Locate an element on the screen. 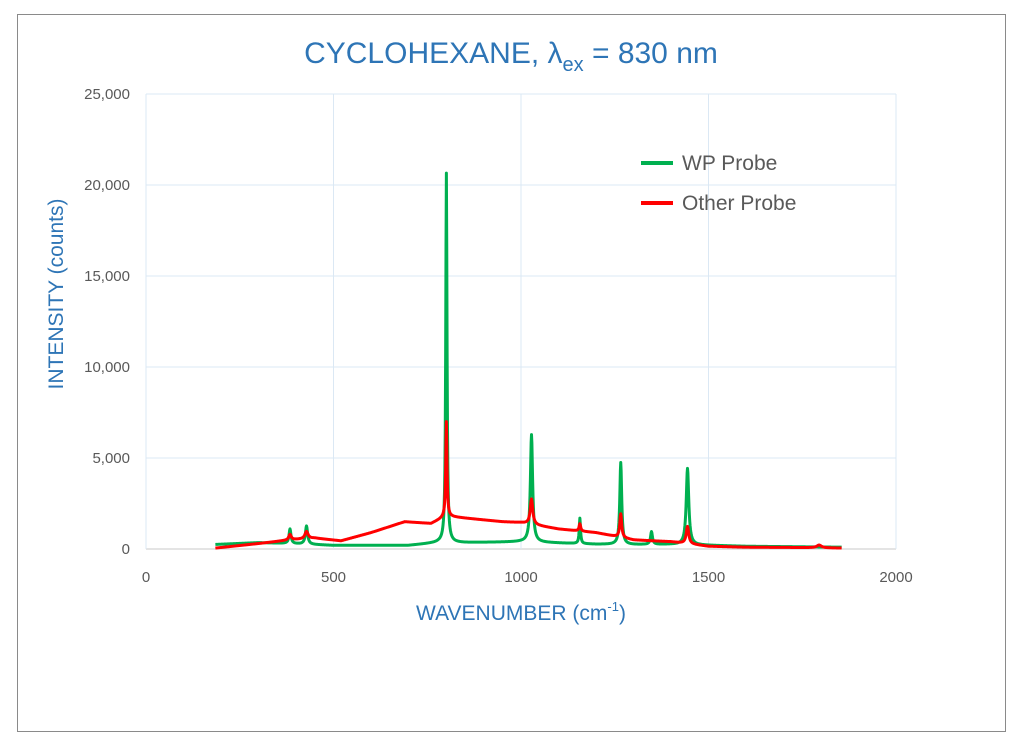 The width and height of the screenshot is (1024, 749). chart-title: CYCLOHEXANE, λex = 830 nm is located at coordinates (511, 56).